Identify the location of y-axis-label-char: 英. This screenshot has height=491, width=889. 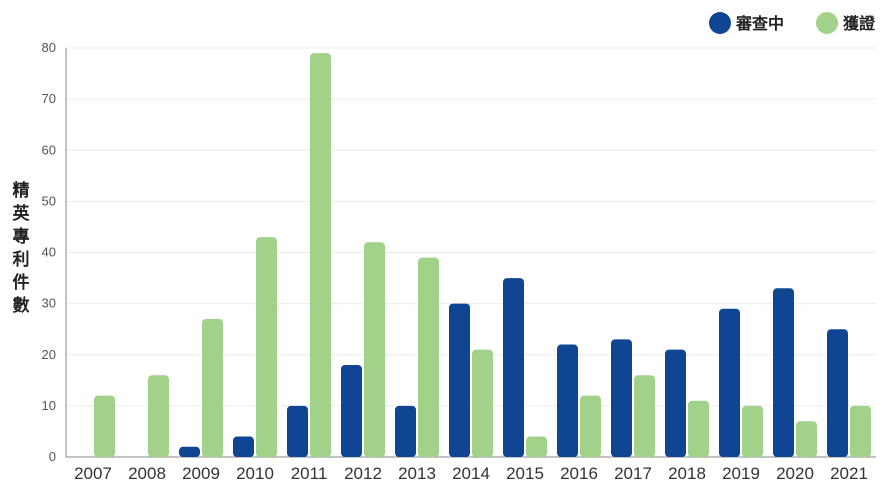
(21, 214).